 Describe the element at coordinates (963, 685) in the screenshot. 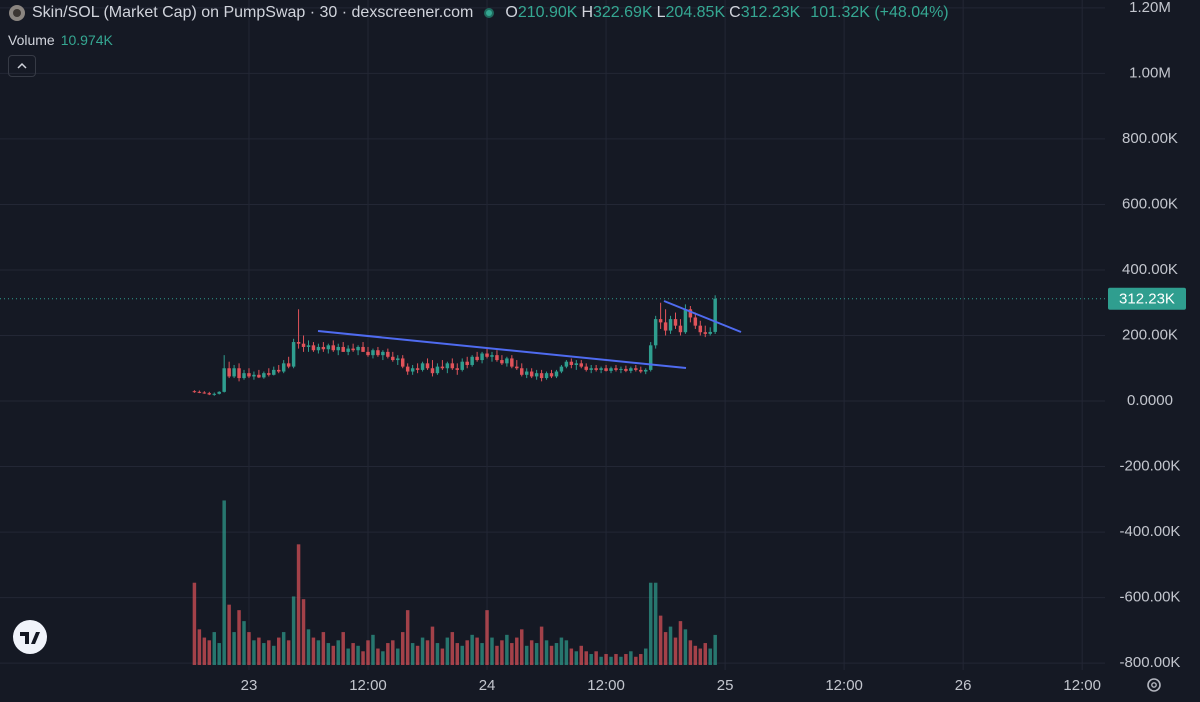

I see `x-tick-label: 26` at that location.